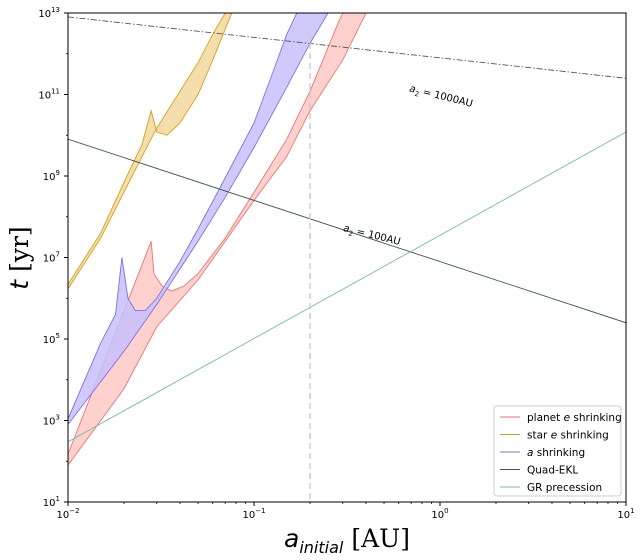  I want to click on legend-entry-0-pre: planet, so click(545, 418).